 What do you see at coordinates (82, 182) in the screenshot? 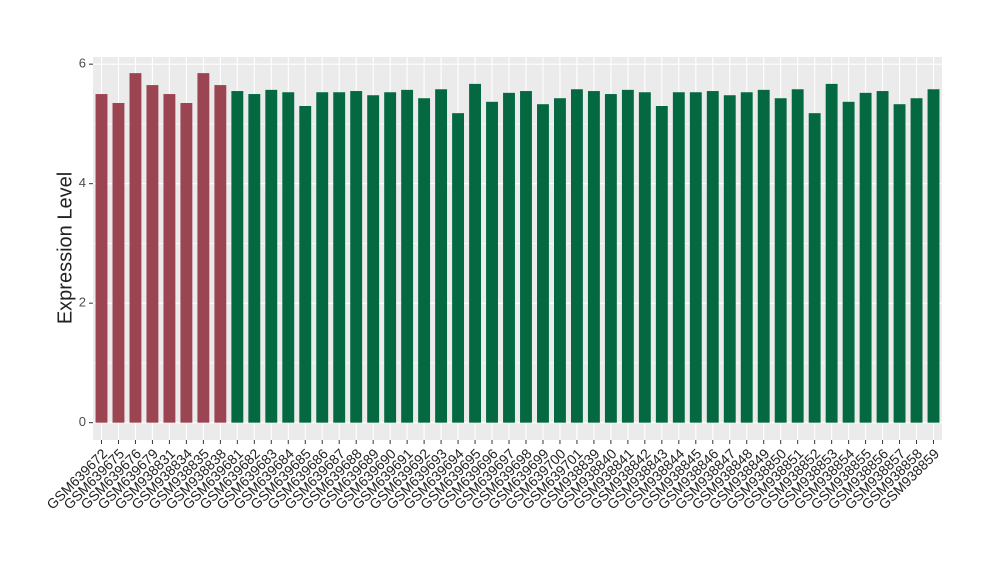
I see `y-tick-label: 4` at bounding box center [82, 182].